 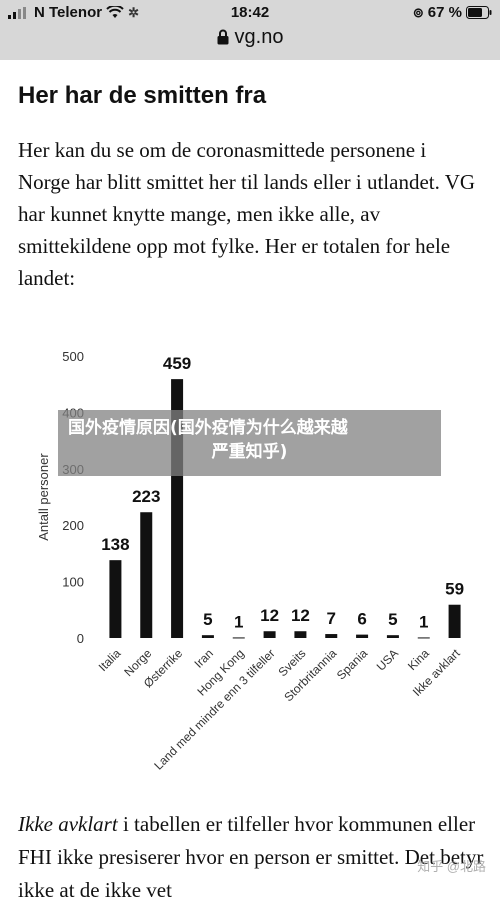 What do you see at coordinates (331, 618) in the screenshot?
I see `data-label: 7` at bounding box center [331, 618].